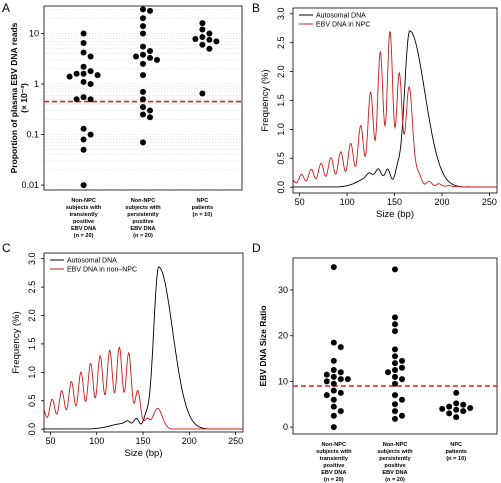  What do you see at coordinates (32, 315) in the screenshot?
I see `y-tick-label: 2.0` at bounding box center [32, 315].